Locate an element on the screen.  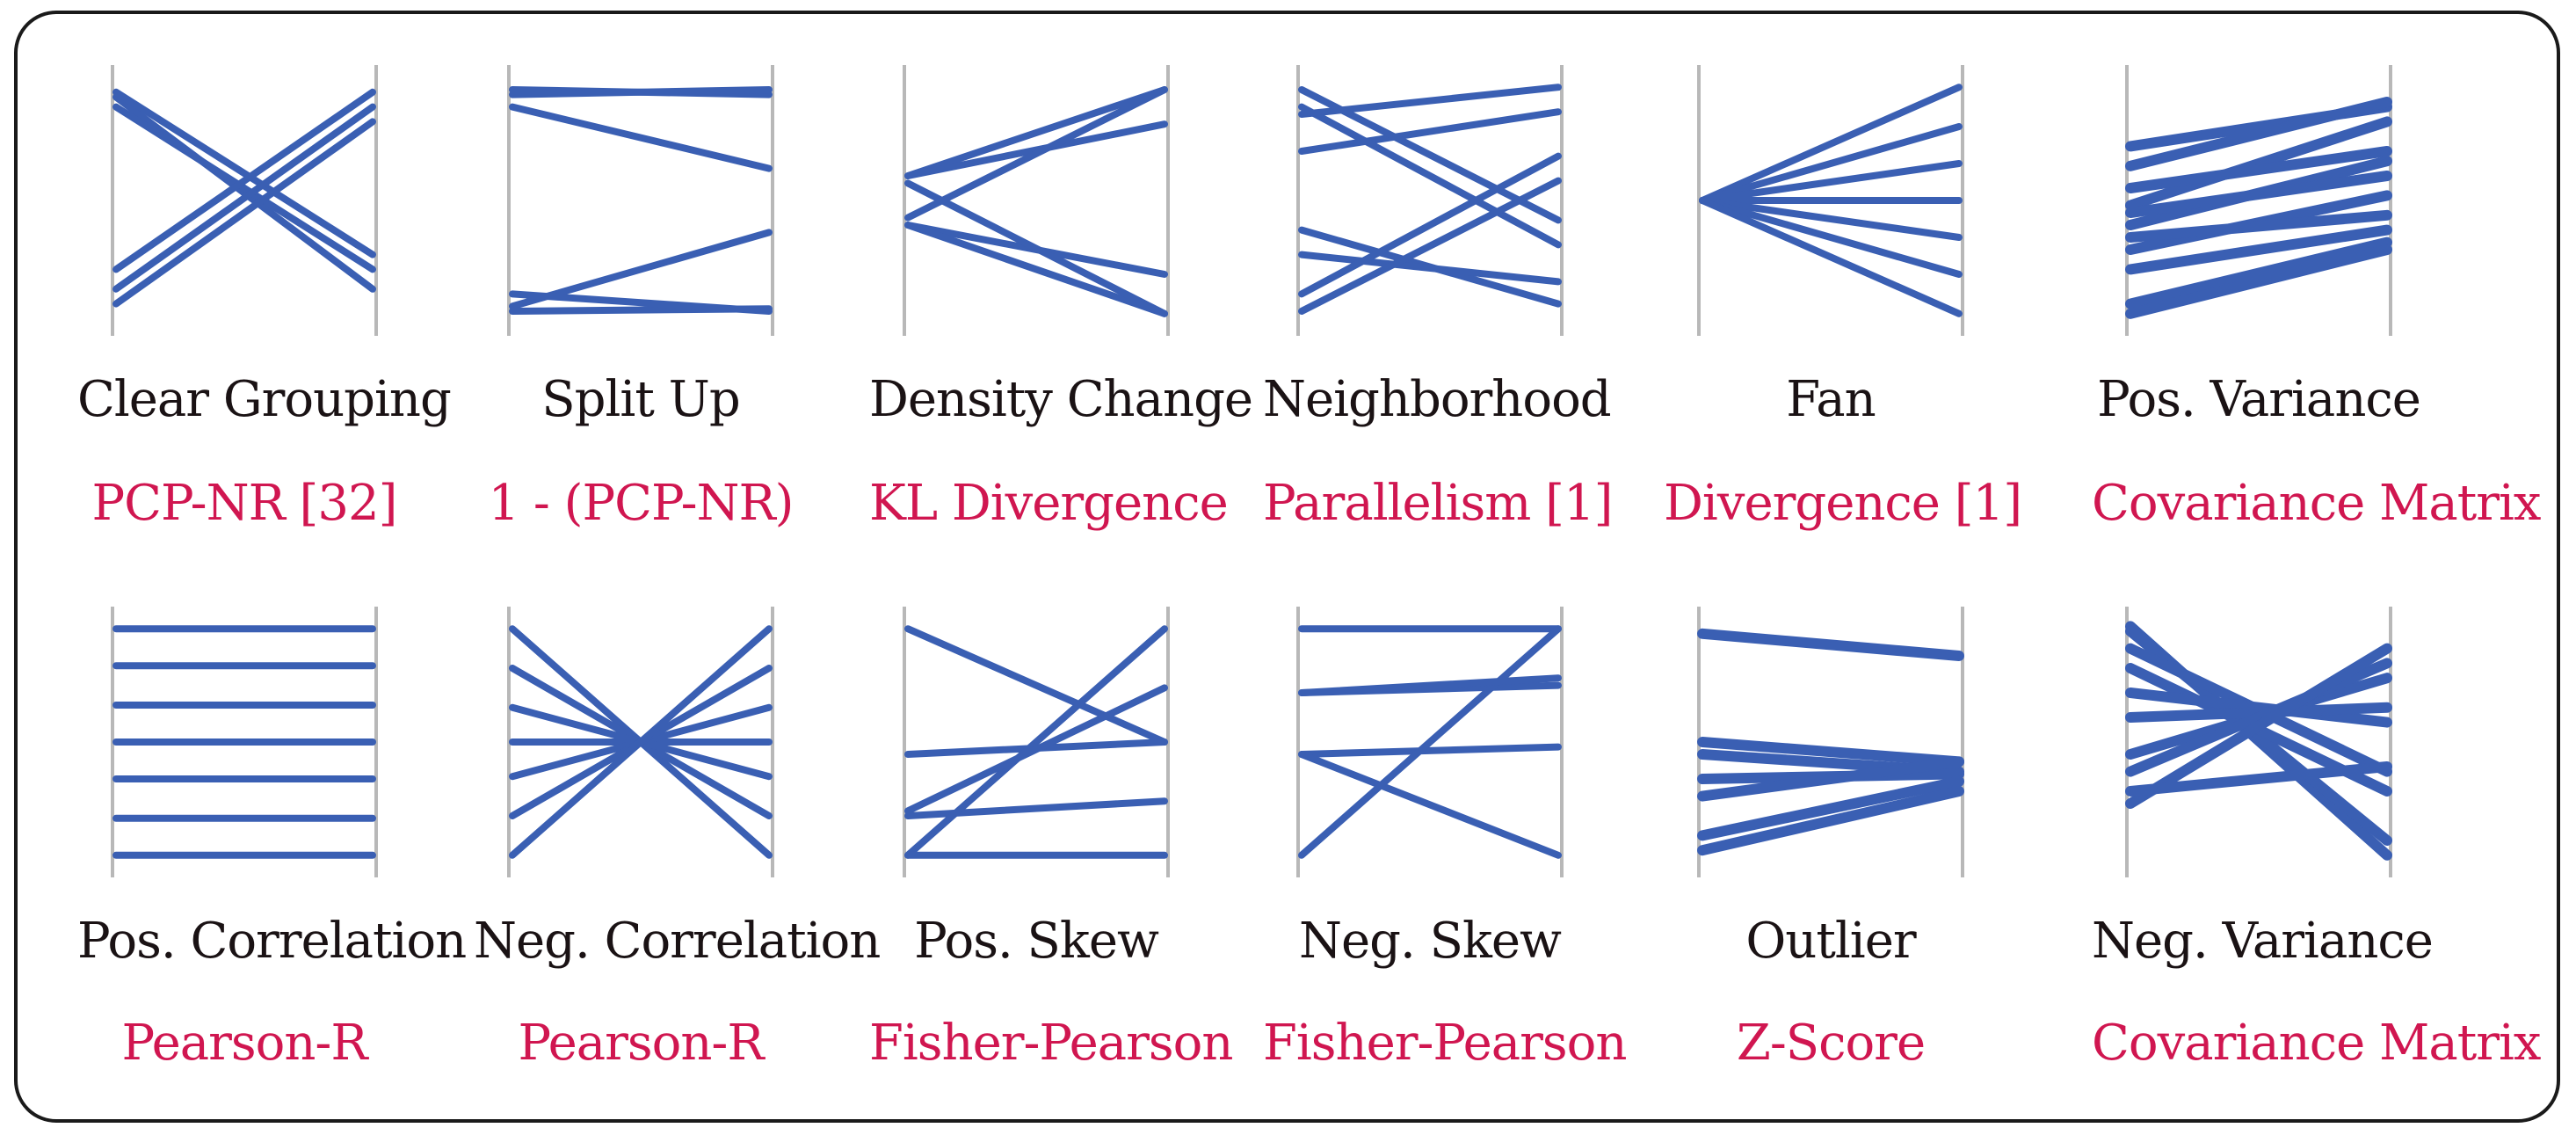
pattern-title: Neg. Skew is located at coordinates (1430, 942).